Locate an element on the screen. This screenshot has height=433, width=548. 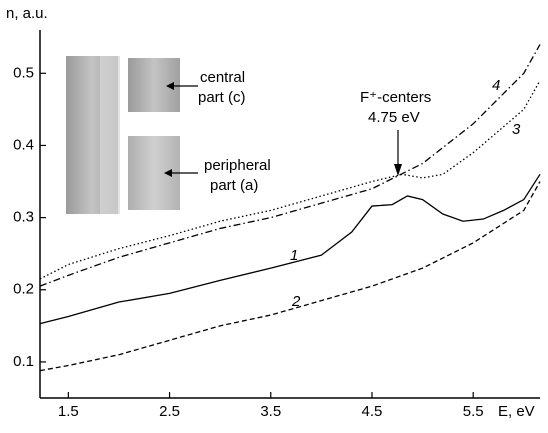
curve-label: 2 is located at coordinates (296, 301).